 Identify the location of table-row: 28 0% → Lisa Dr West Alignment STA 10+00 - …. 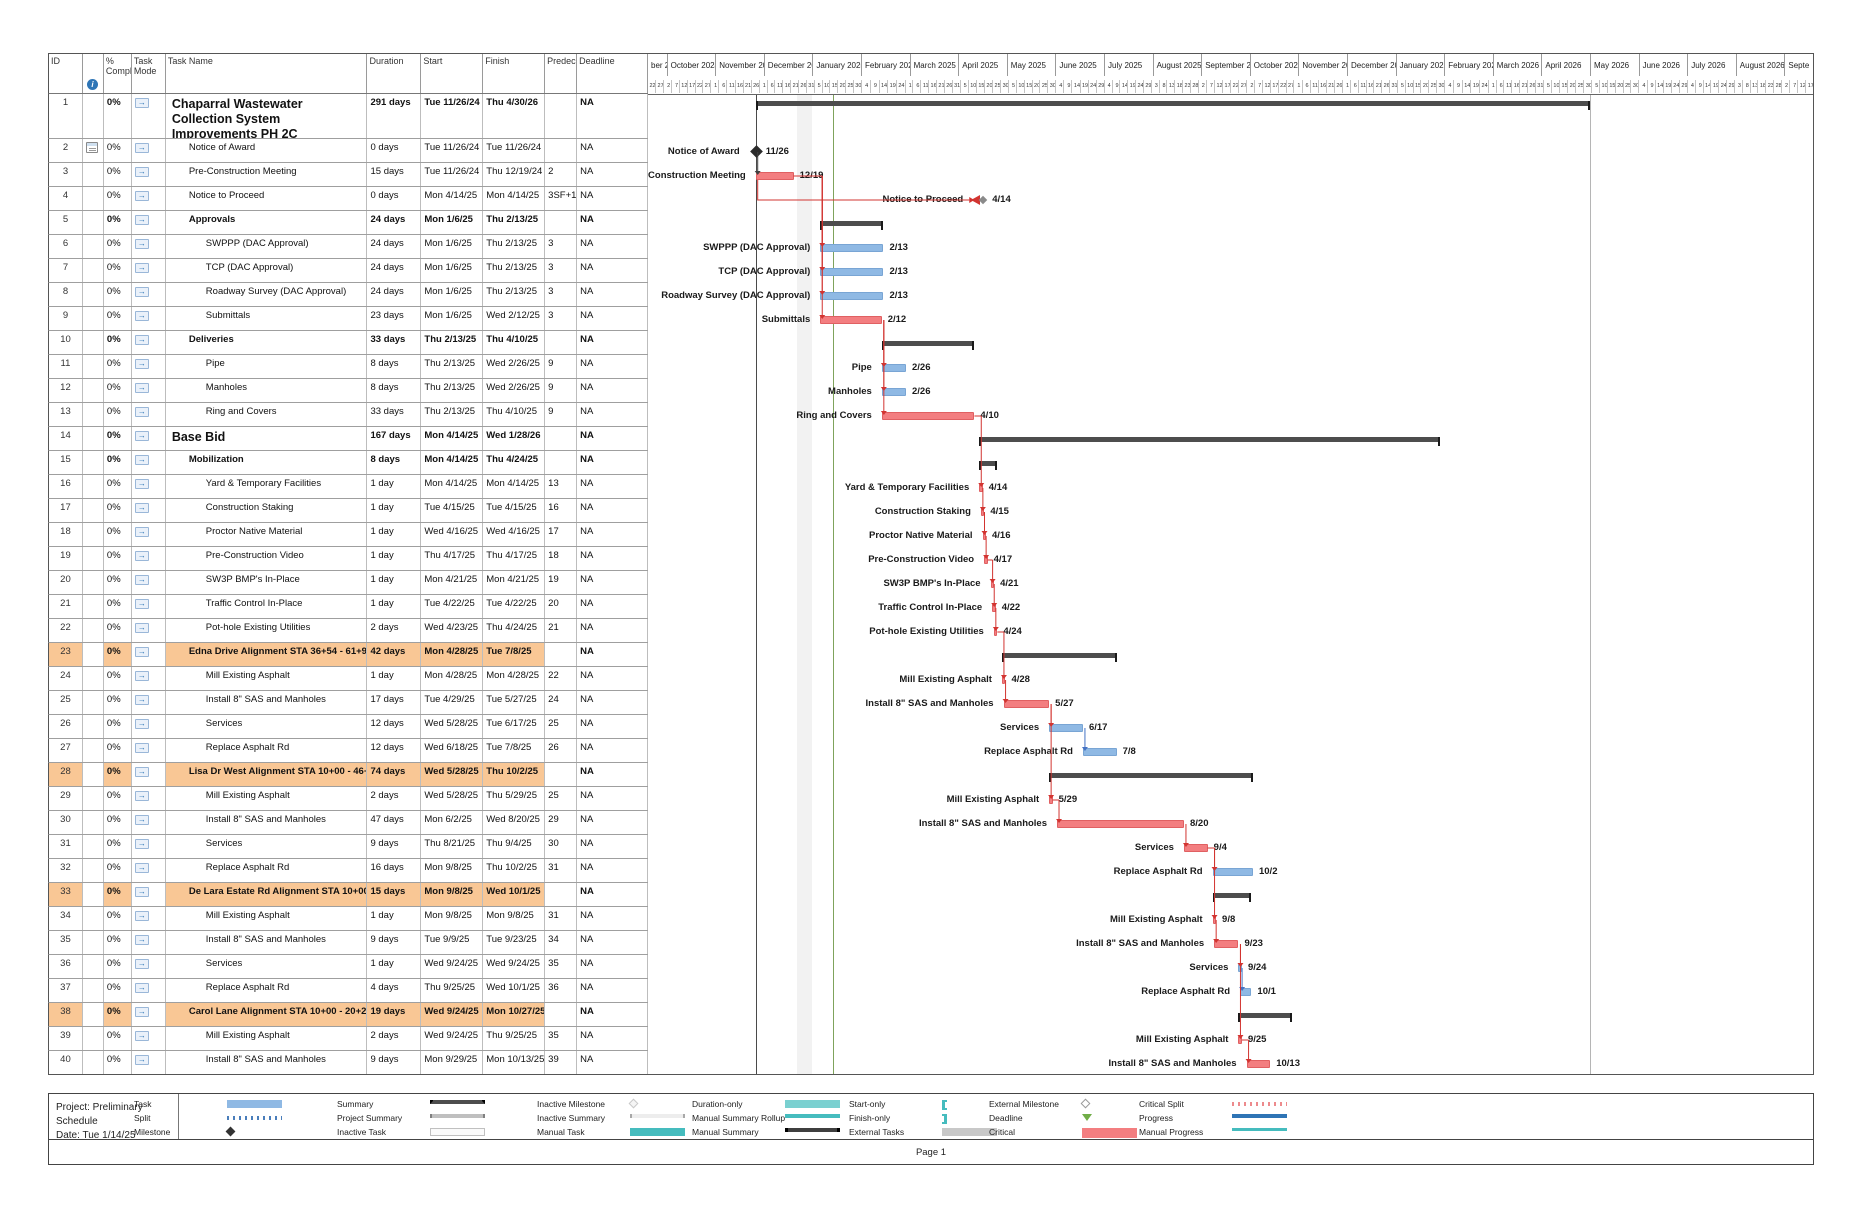
(348, 775).